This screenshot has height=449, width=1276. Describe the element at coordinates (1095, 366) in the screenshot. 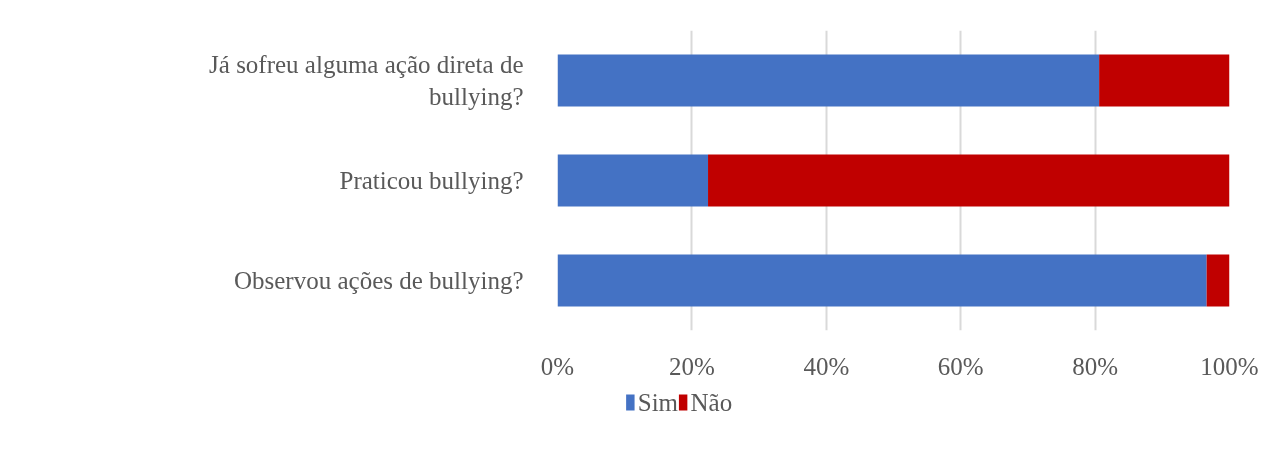

I see `x-tick-label: 80%` at that location.